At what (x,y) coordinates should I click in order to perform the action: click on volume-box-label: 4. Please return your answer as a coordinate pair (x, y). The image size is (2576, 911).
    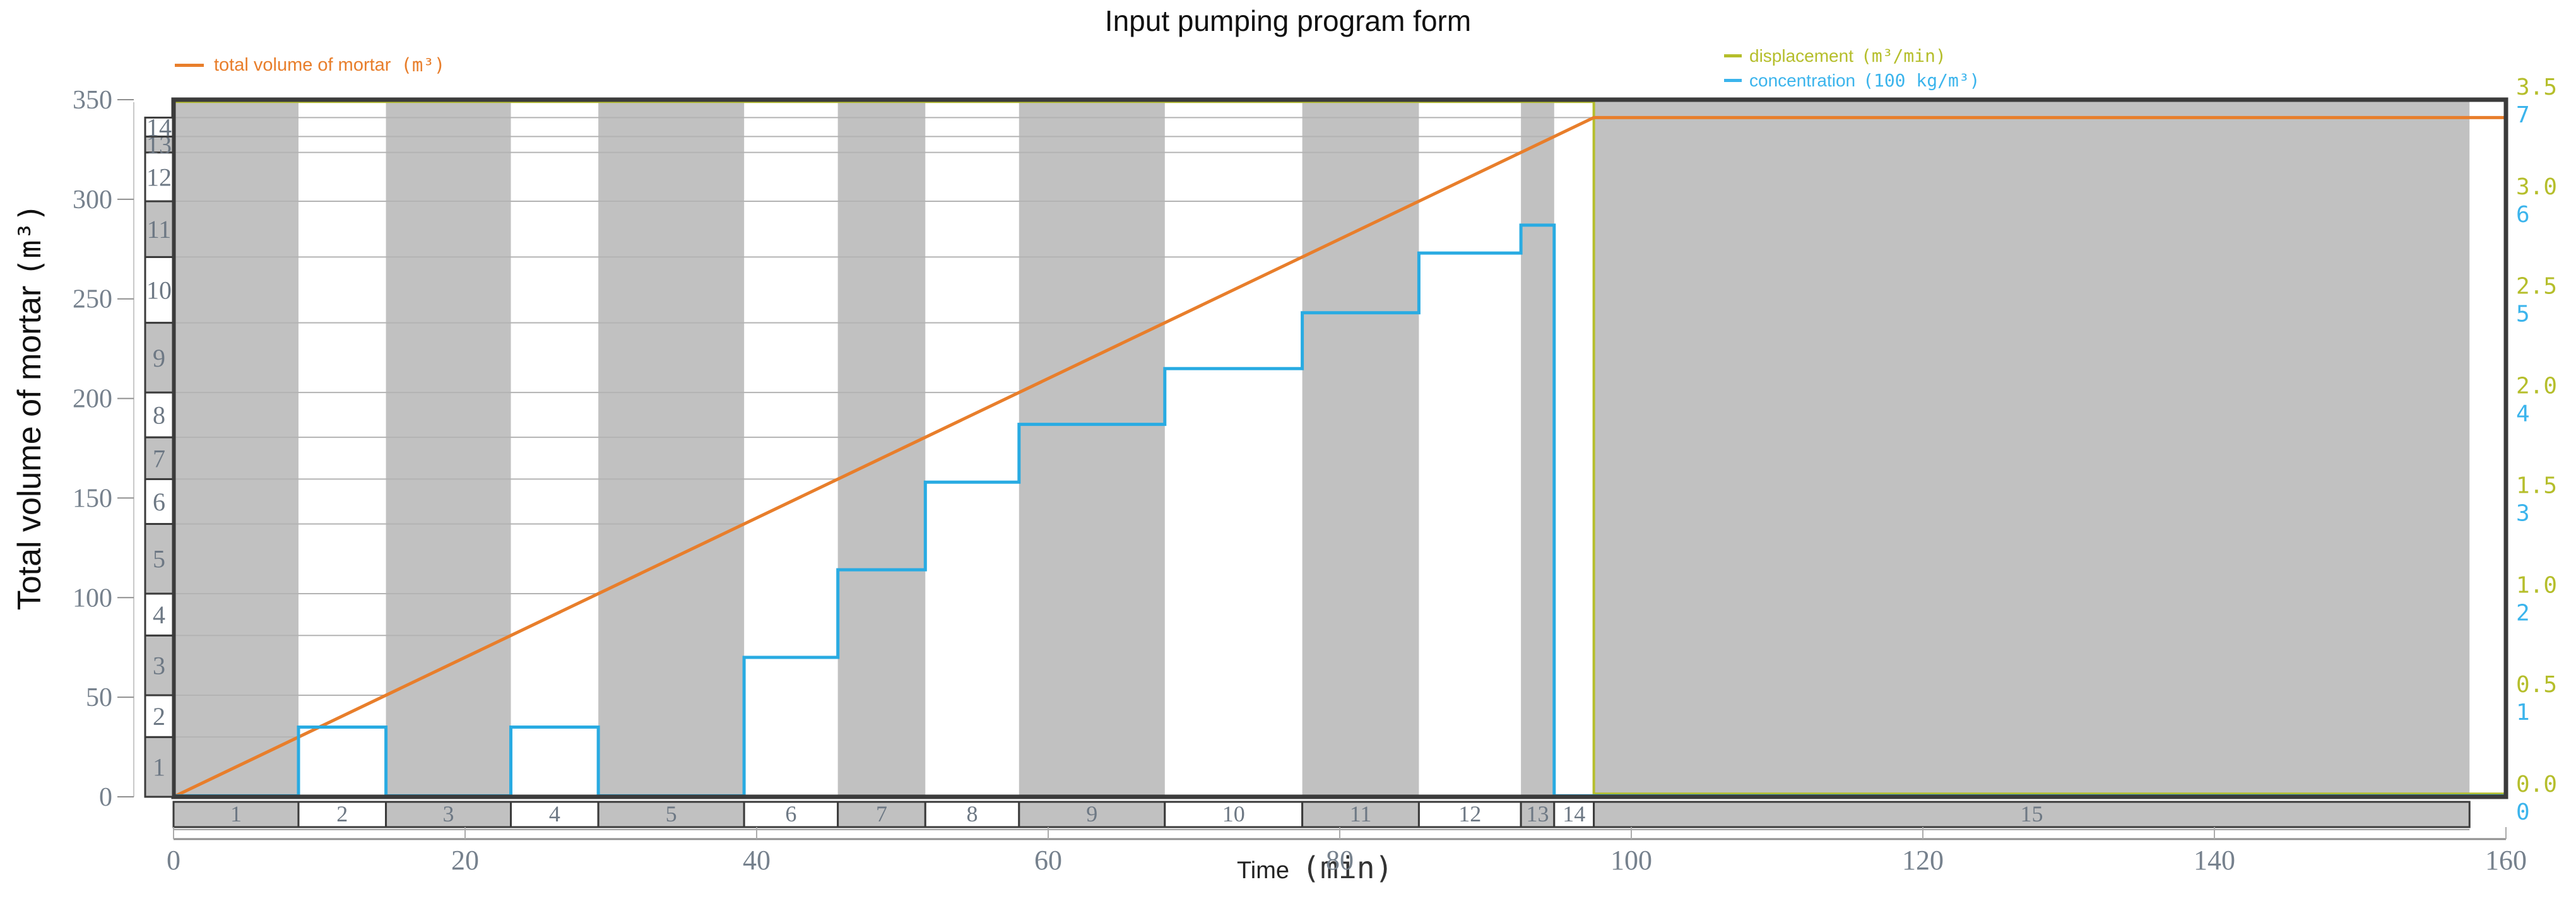
    Looking at the image, I should click on (159, 615).